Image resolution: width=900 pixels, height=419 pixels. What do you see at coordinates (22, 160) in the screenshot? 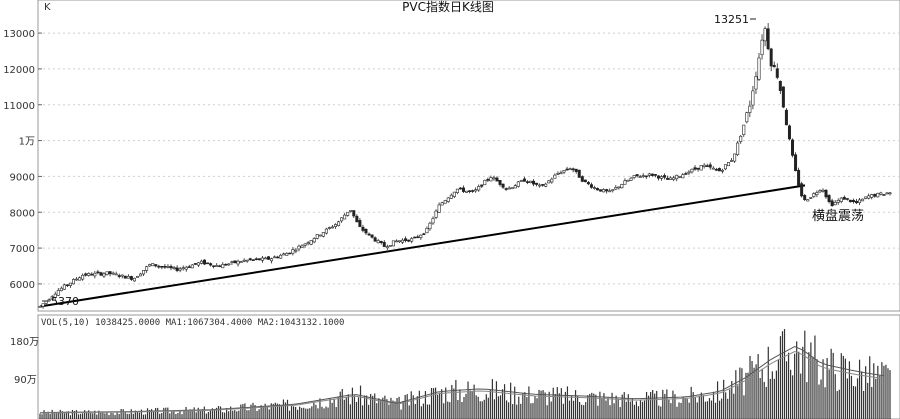
I see `y-axis: 6000 7000 8000 9000 1万 11000 12000 13000` at bounding box center [22, 160].